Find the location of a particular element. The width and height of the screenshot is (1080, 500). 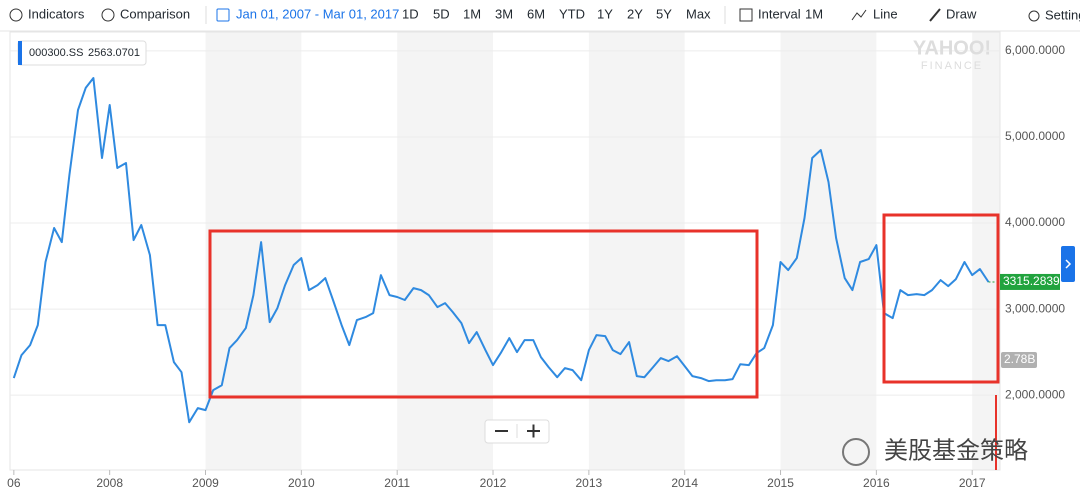

comparison-button: Comparison is located at coordinates (155, 13).